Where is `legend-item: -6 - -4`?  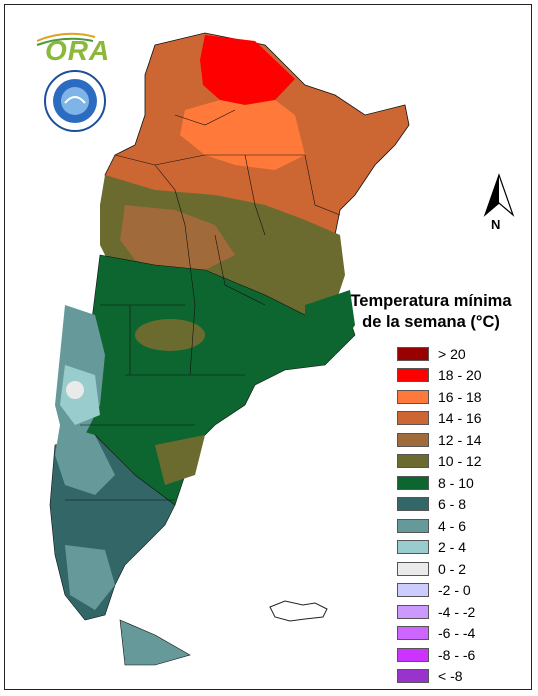 legend-item: -6 - -4 is located at coordinates (439, 634).